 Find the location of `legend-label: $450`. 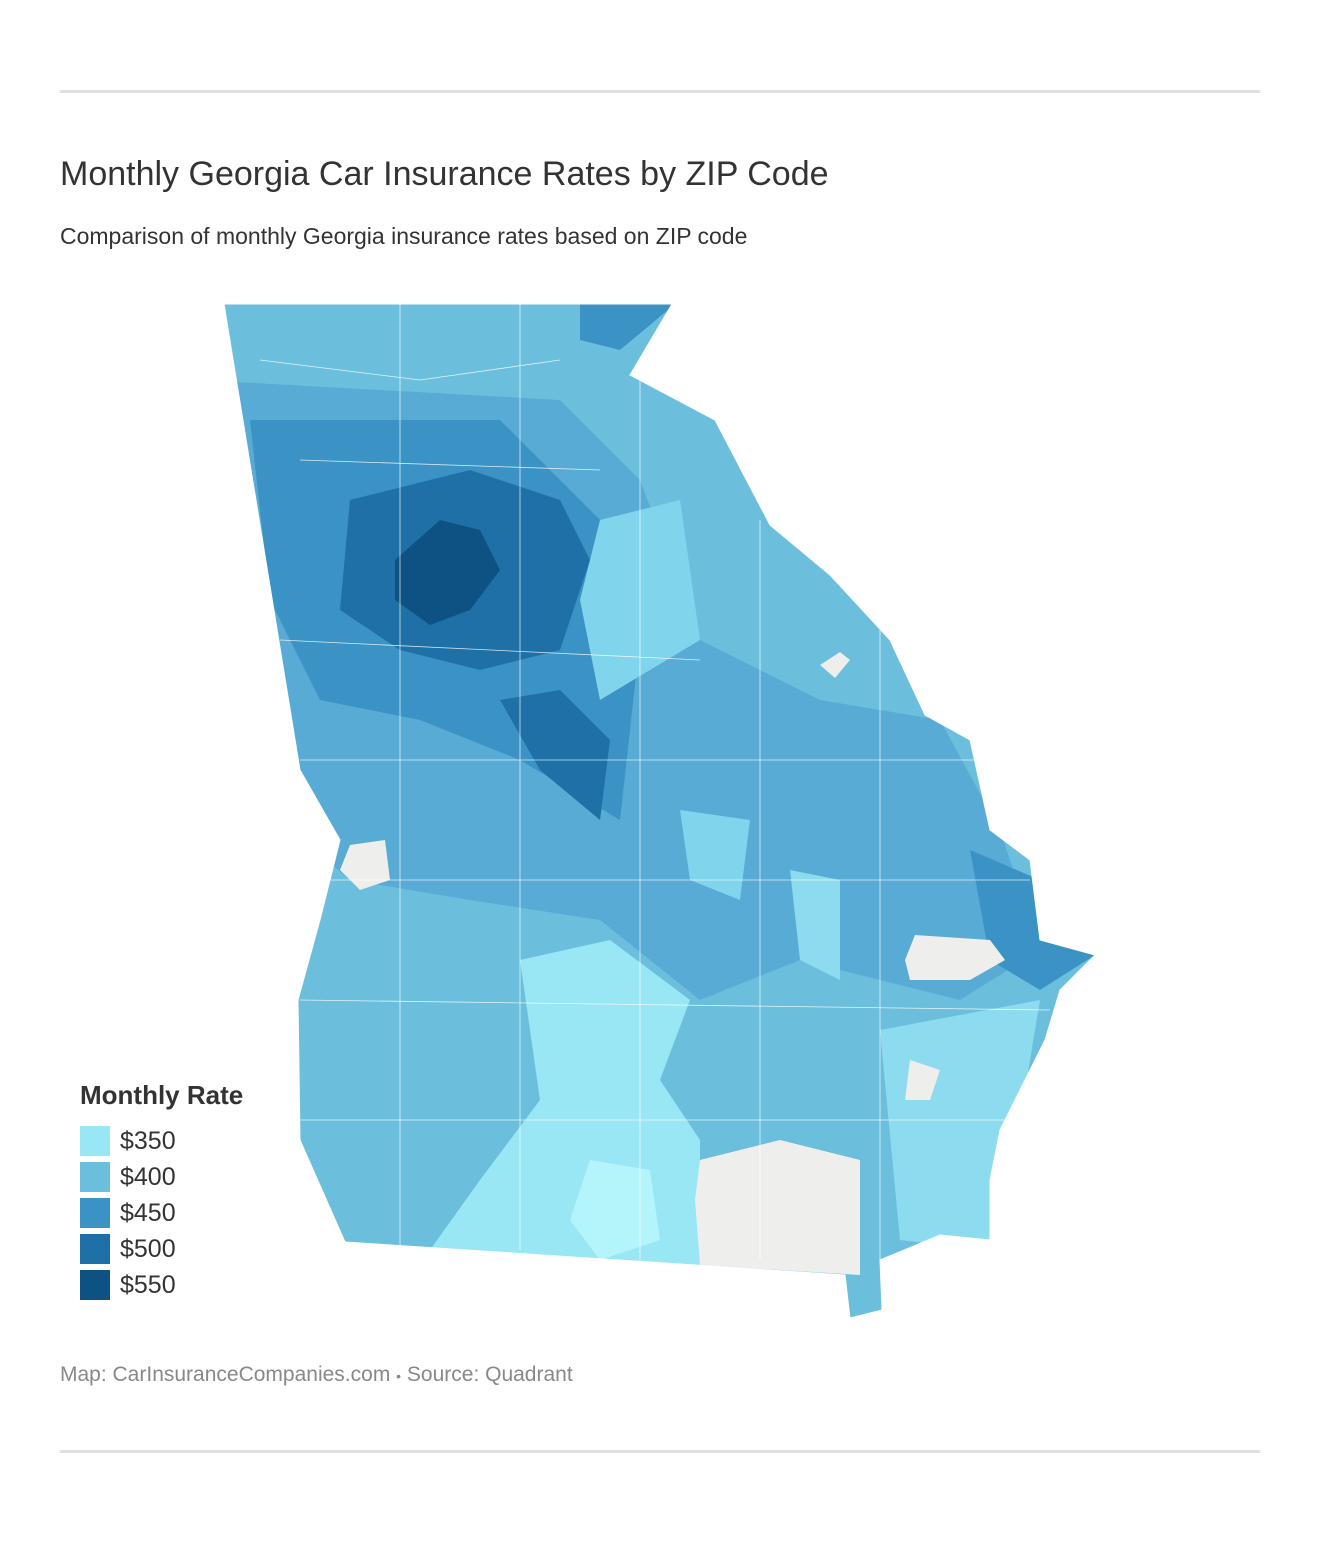

legend-label: $450 is located at coordinates (148, 1212).